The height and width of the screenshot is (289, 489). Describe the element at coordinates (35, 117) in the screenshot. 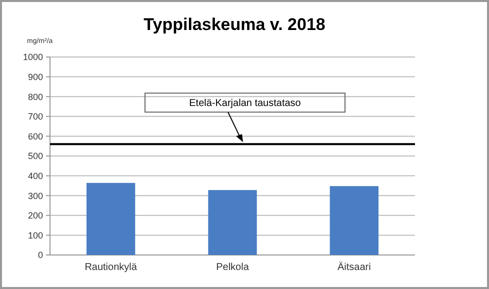

I see `y-tick-label: 700` at that location.